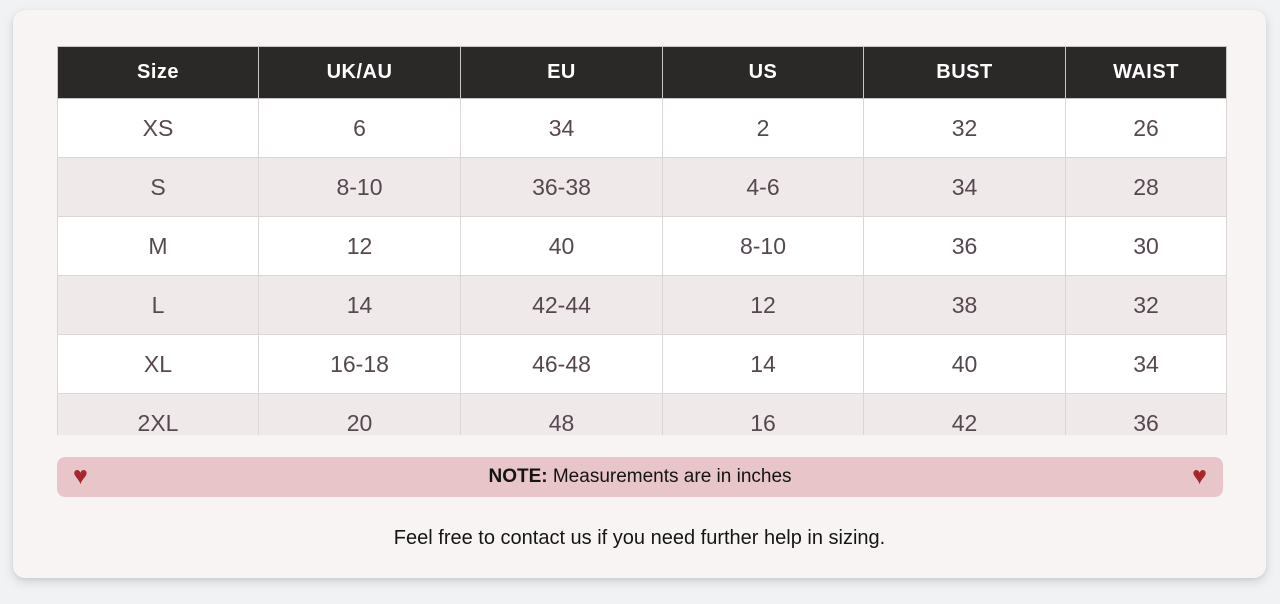  Describe the element at coordinates (964, 187) in the screenshot. I see `cell-bust: 34` at that location.